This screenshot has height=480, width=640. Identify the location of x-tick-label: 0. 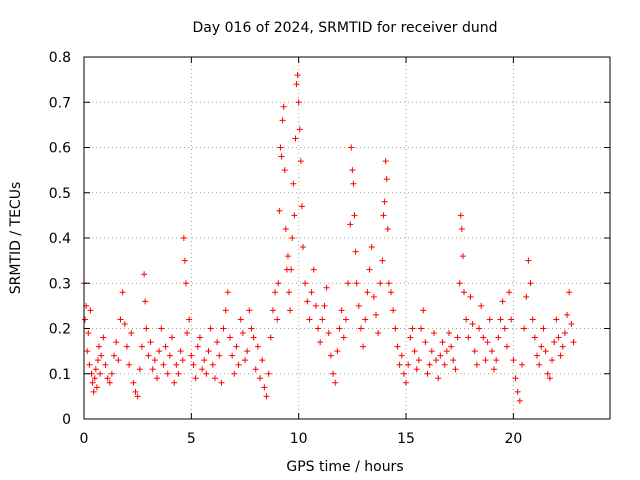
(84, 439).